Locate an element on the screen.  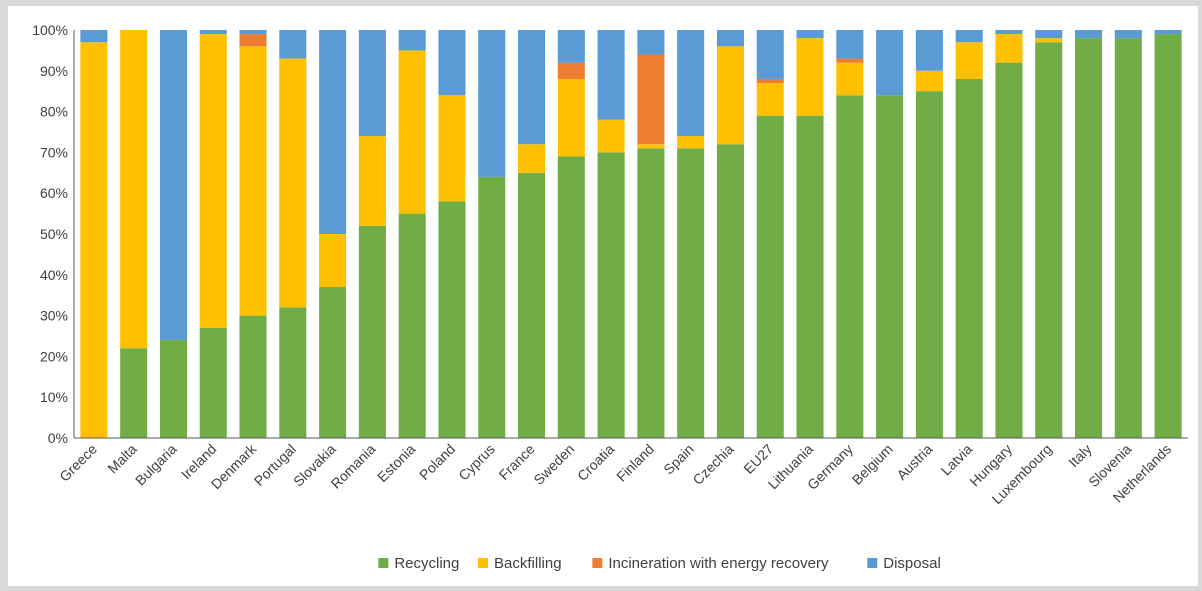
legend-label: Recycling is located at coordinates (426, 563).